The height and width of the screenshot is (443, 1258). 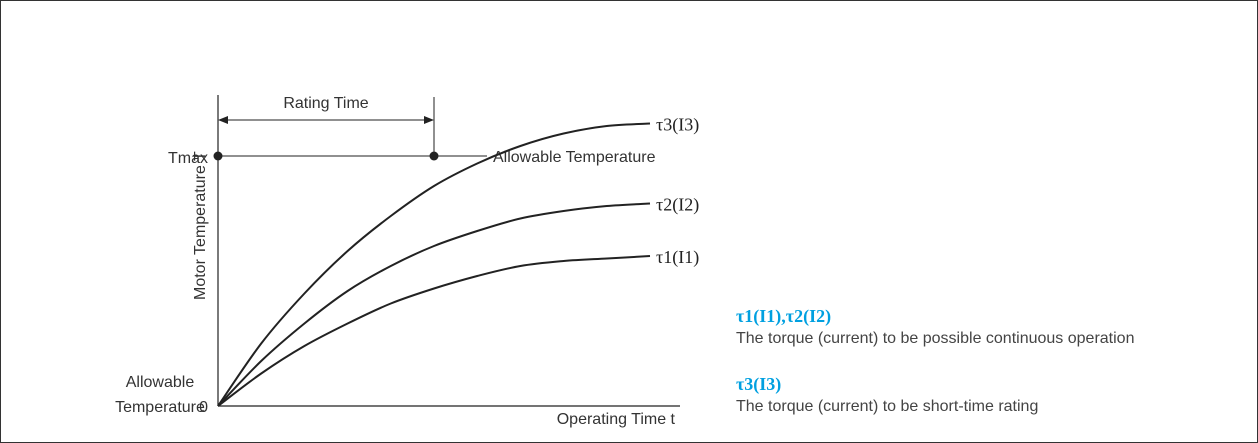 I want to click on y-axis-label: Motor Temperature T, so click(x=200, y=225).